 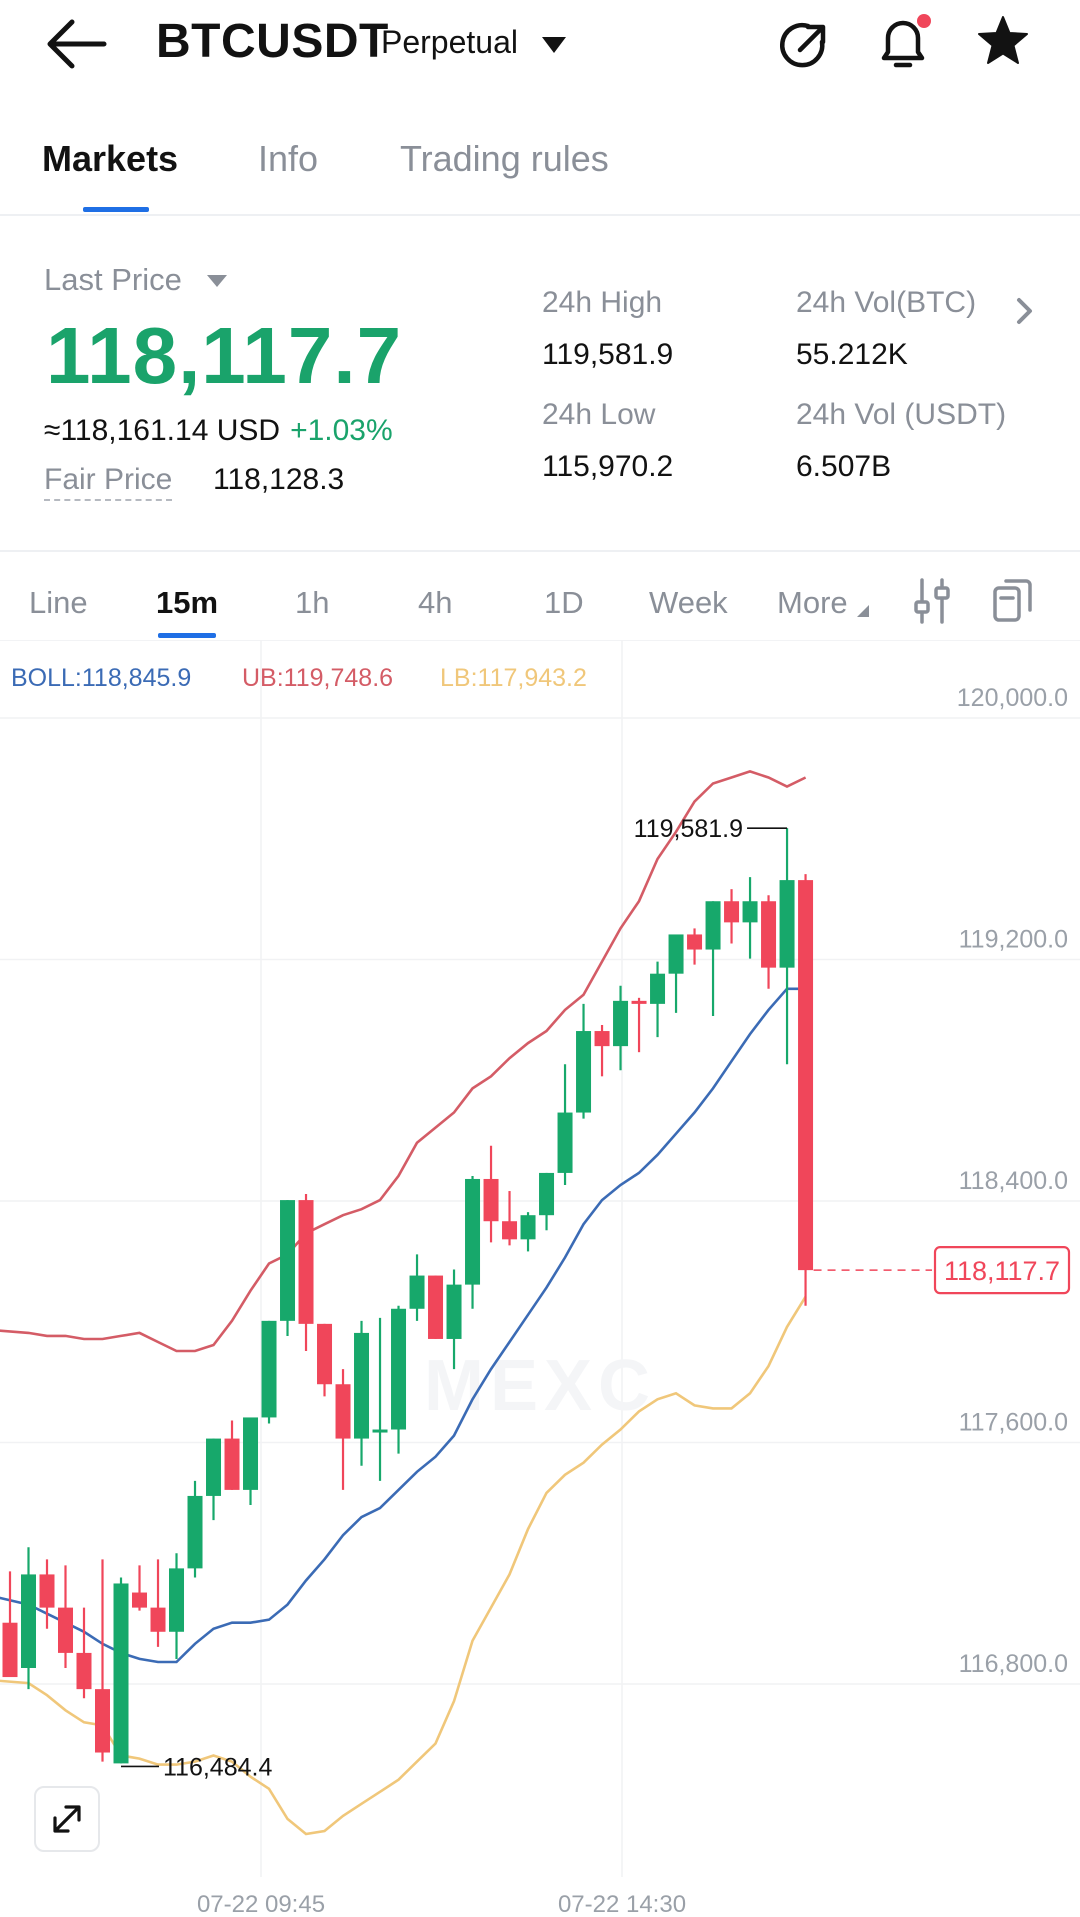 What do you see at coordinates (1013, 1181) in the screenshot?
I see `y-tick-label: 118,400.0` at bounding box center [1013, 1181].